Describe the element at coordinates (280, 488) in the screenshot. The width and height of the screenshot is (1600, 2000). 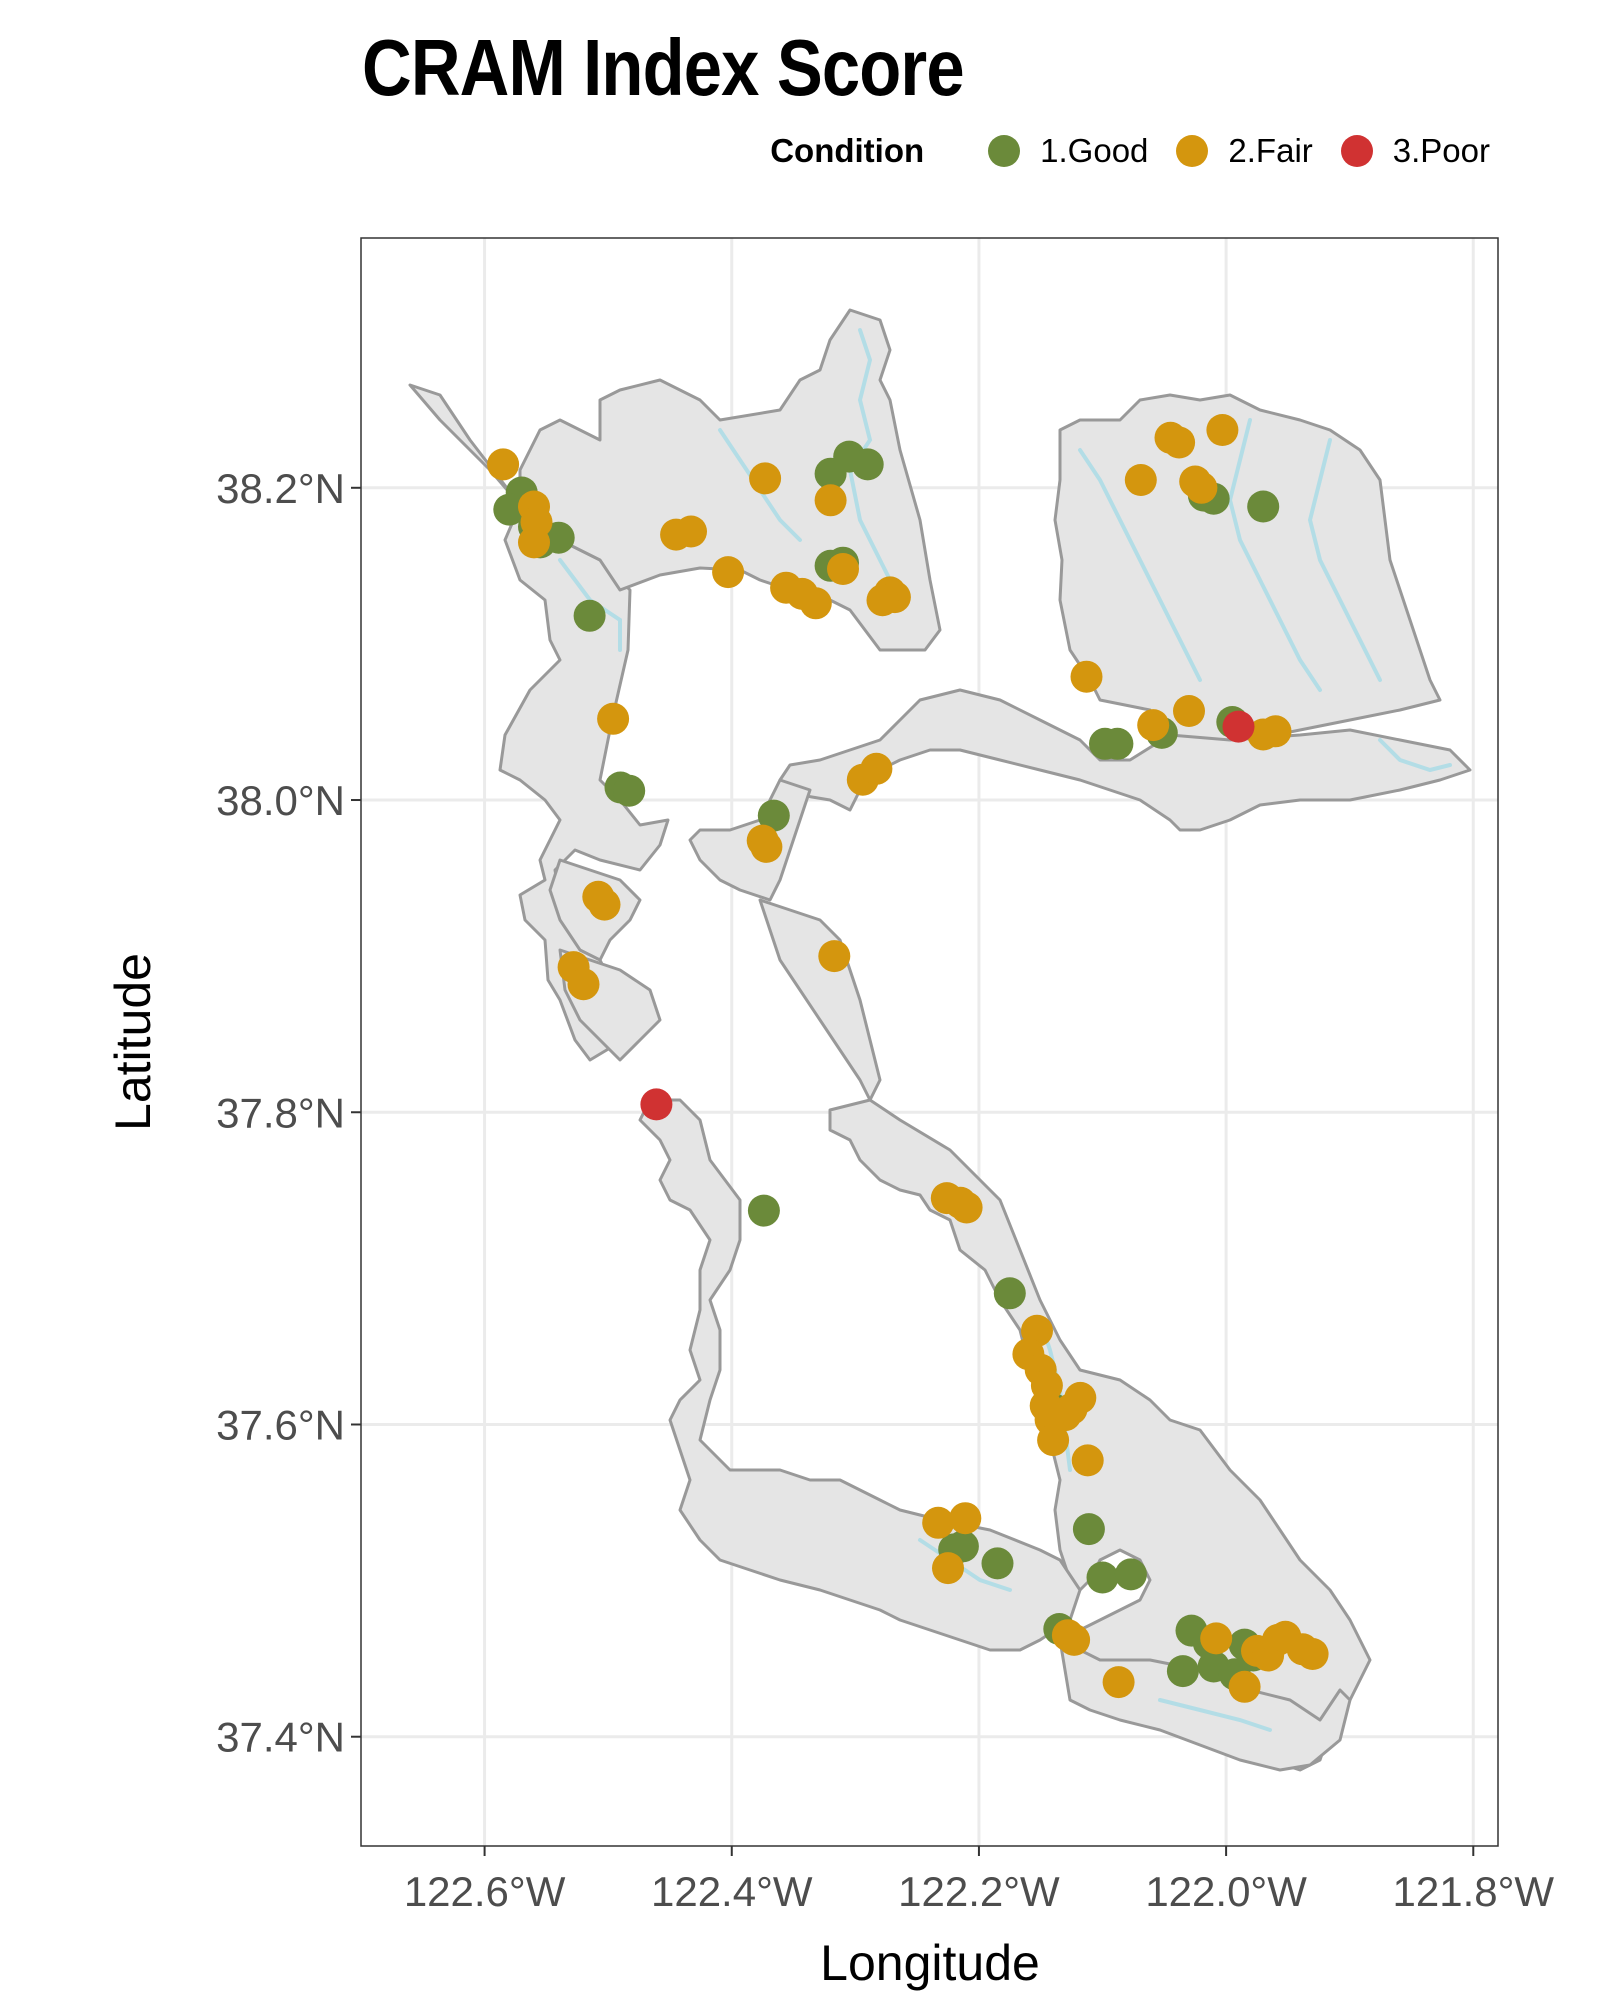
I see `y-tick-label-4: 38.2°N` at that location.